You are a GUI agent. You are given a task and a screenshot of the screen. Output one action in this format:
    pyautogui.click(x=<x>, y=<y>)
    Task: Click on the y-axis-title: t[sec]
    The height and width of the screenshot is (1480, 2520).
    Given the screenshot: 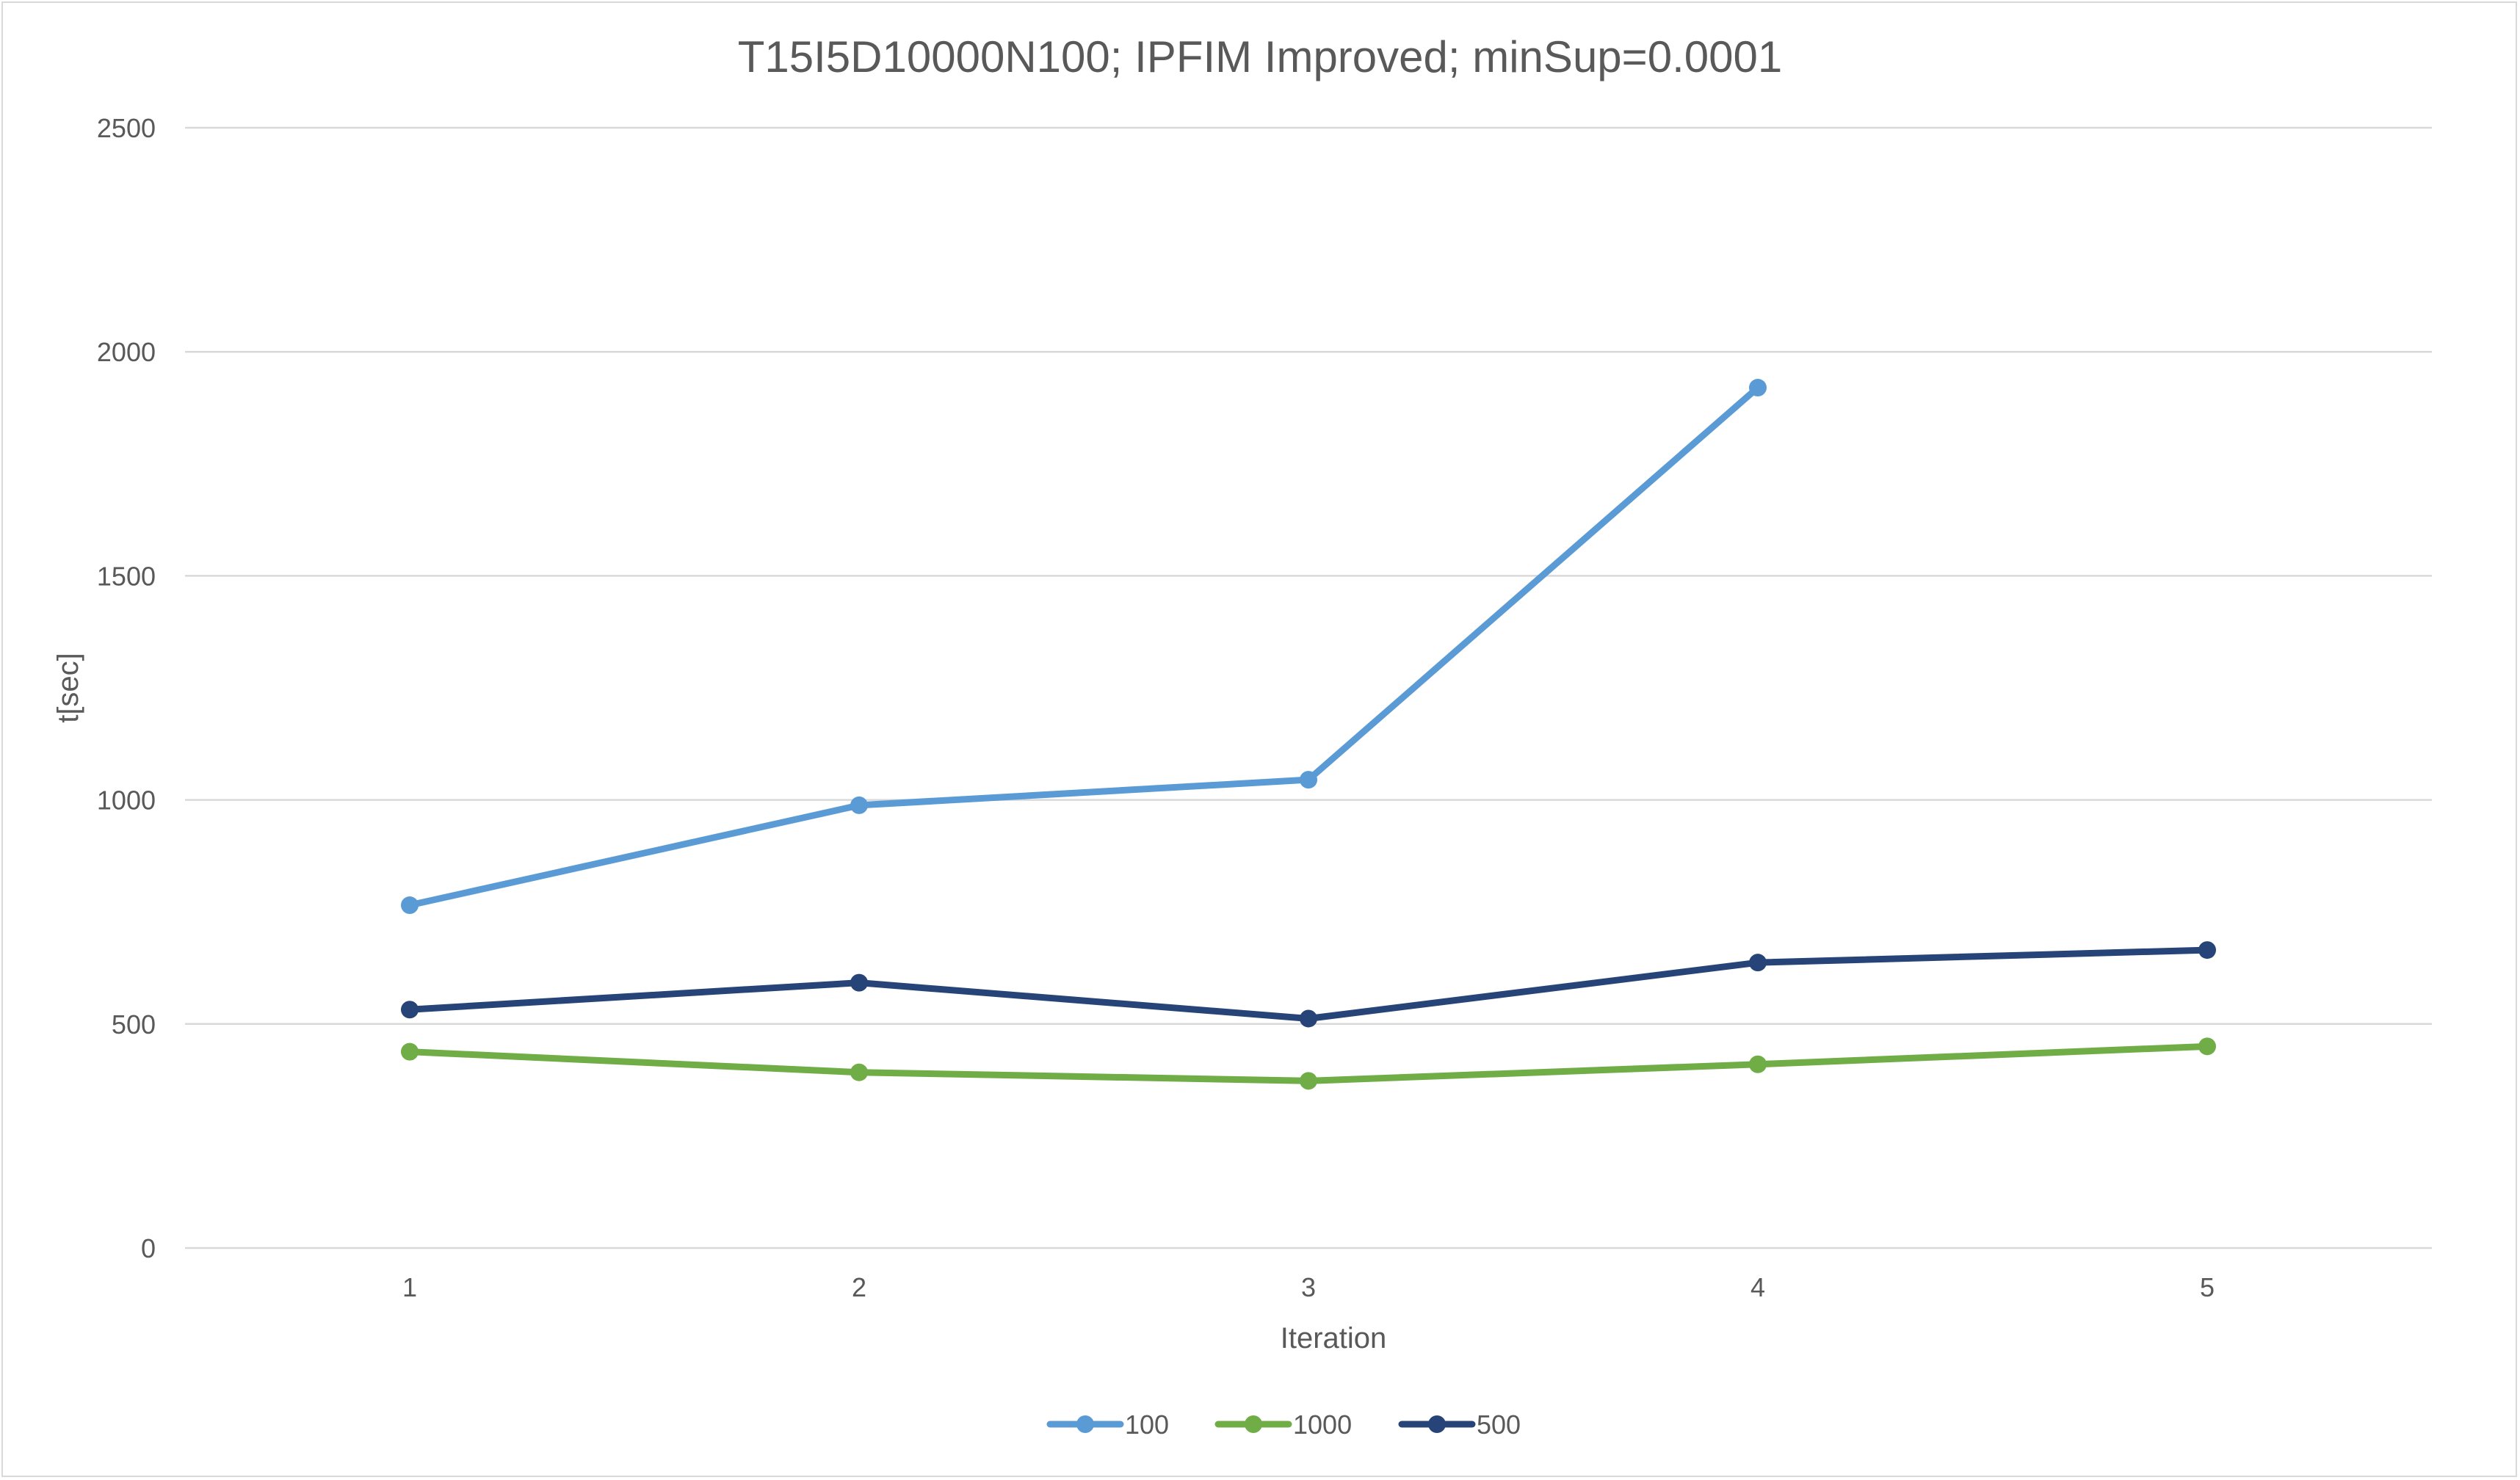 What is the action you would take?
    pyautogui.click(x=68, y=688)
    